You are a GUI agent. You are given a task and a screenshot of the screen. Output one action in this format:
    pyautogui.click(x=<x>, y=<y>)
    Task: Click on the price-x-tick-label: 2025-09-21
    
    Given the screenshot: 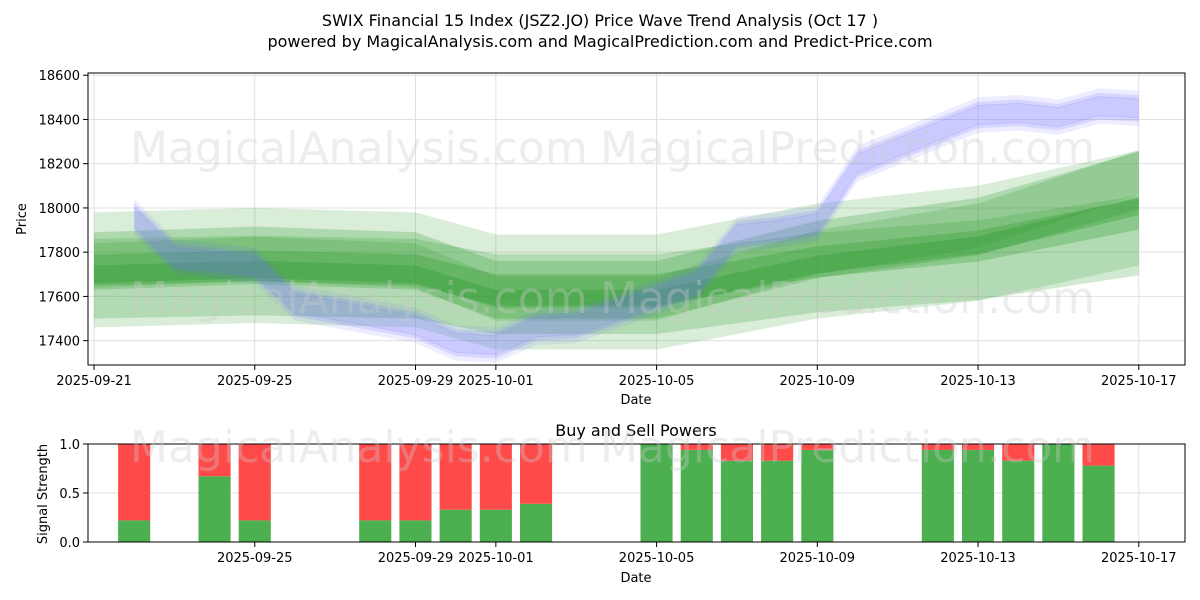 What is the action you would take?
    pyautogui.click(x=94, y=381)
    